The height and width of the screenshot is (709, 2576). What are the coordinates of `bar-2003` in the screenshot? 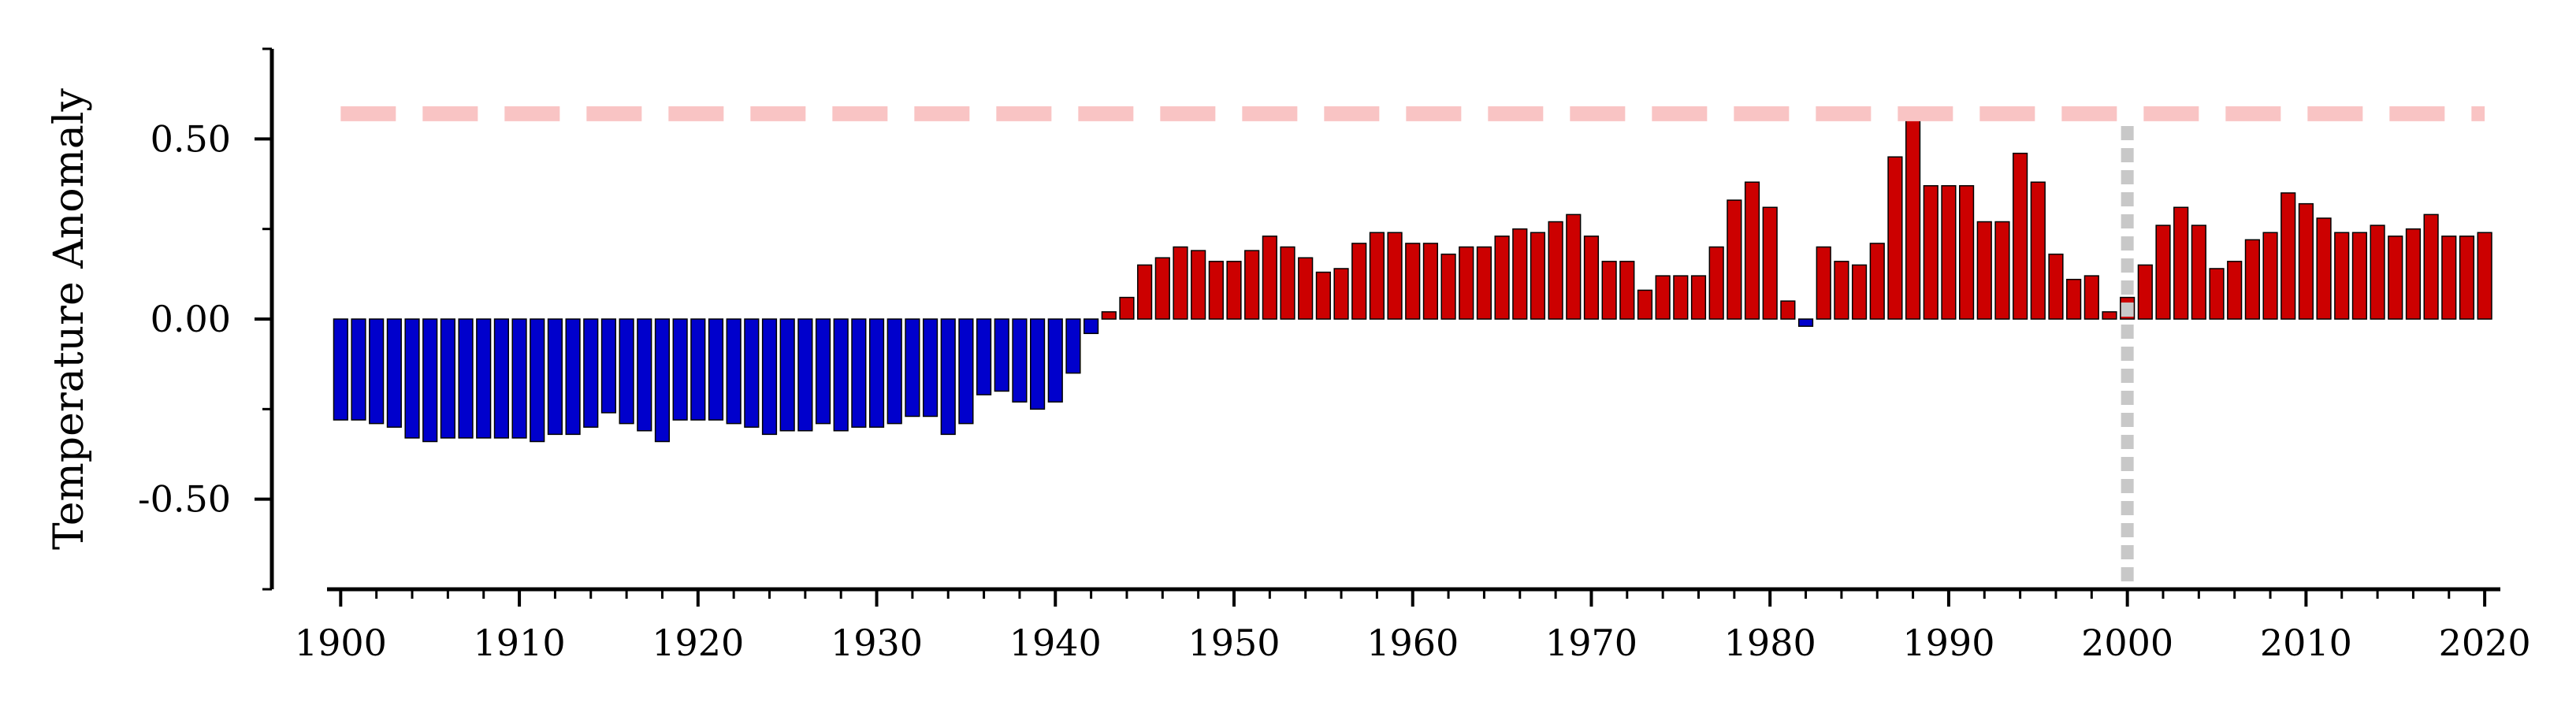 It's located at (2181, 263).